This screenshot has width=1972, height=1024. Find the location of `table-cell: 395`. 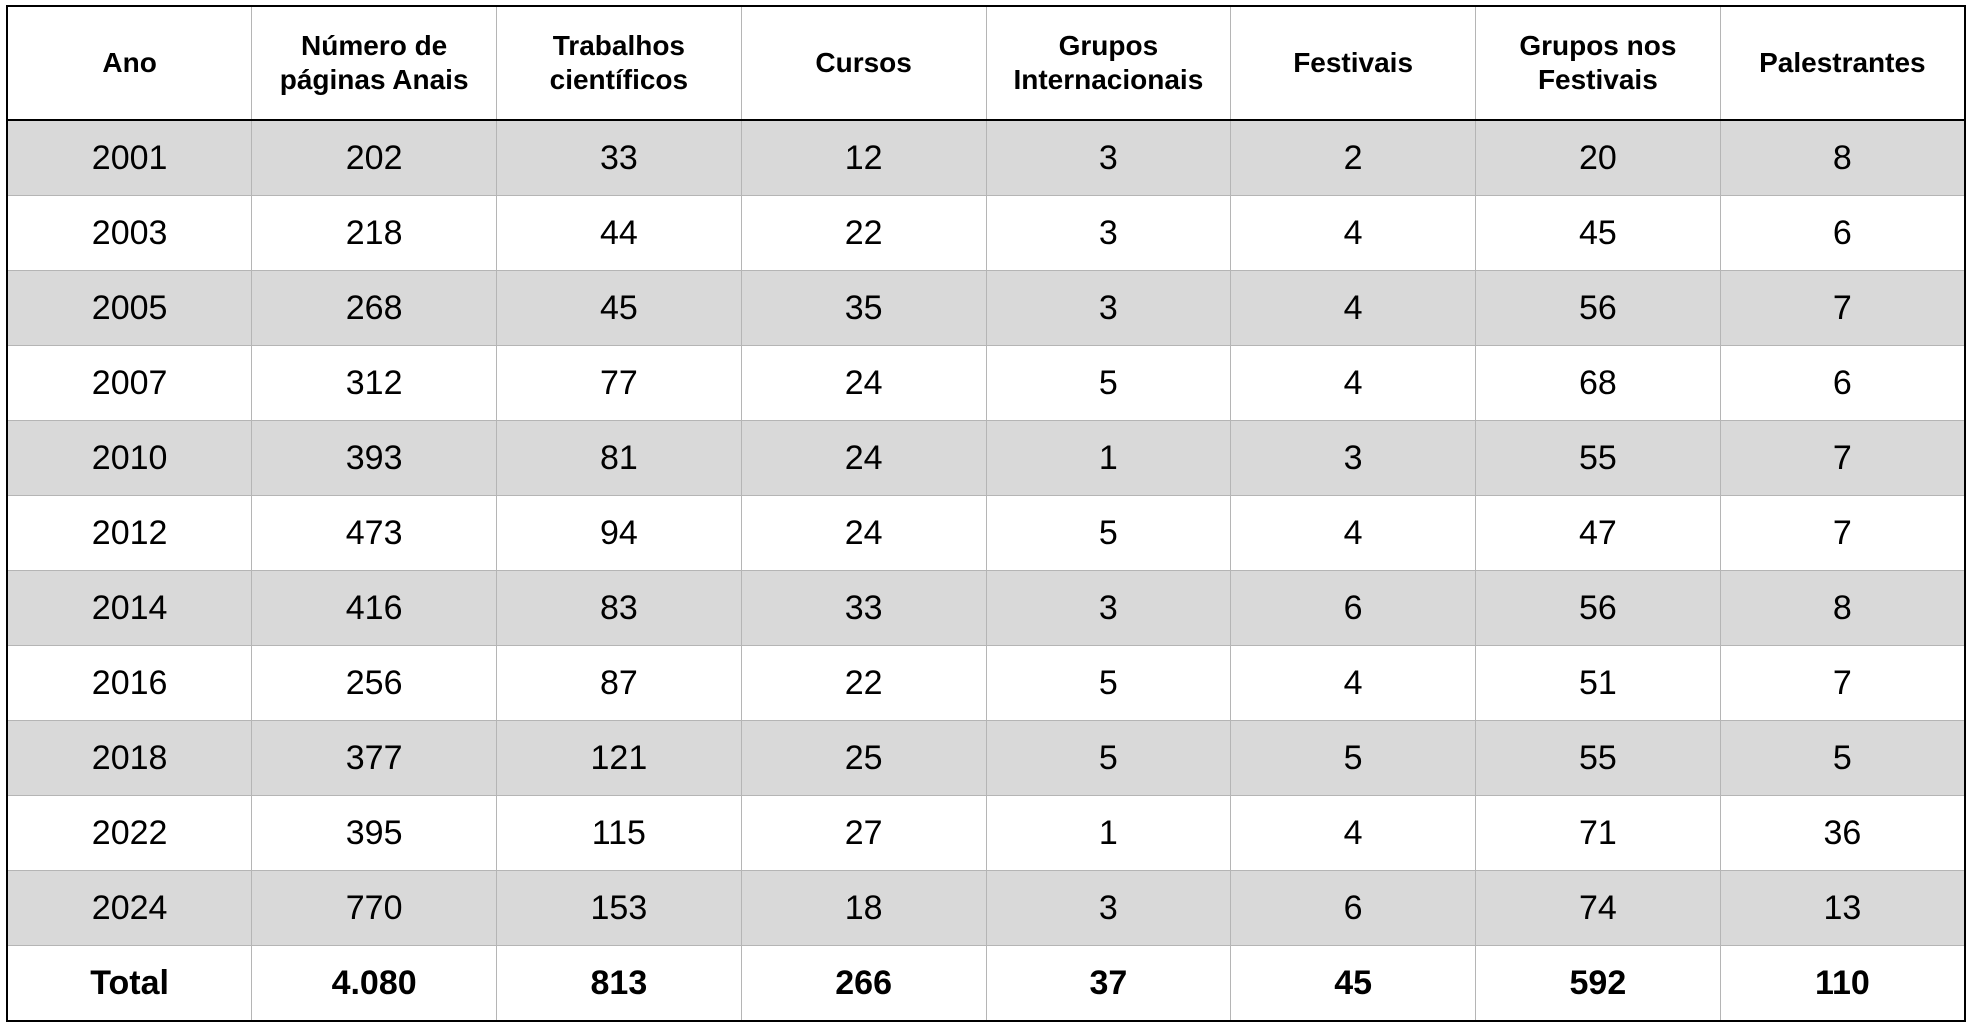

table-cell: 395 is located at coordinates (374, 833).